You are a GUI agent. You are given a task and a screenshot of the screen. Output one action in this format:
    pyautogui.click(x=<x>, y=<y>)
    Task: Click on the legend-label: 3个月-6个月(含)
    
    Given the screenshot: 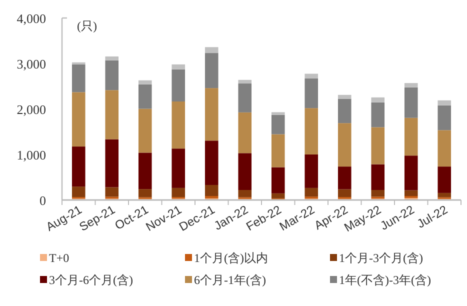 What is the action you would take?
    pyautogui.click(x=91, y=280)
    